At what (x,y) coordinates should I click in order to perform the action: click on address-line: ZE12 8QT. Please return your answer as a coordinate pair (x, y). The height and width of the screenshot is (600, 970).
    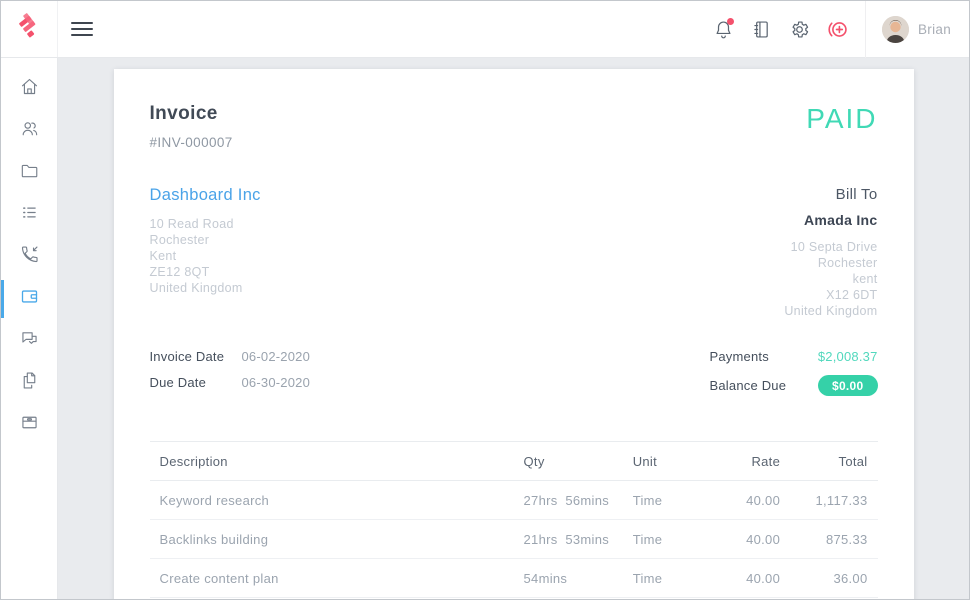
    Looking at the image, I should click on (179, 272).